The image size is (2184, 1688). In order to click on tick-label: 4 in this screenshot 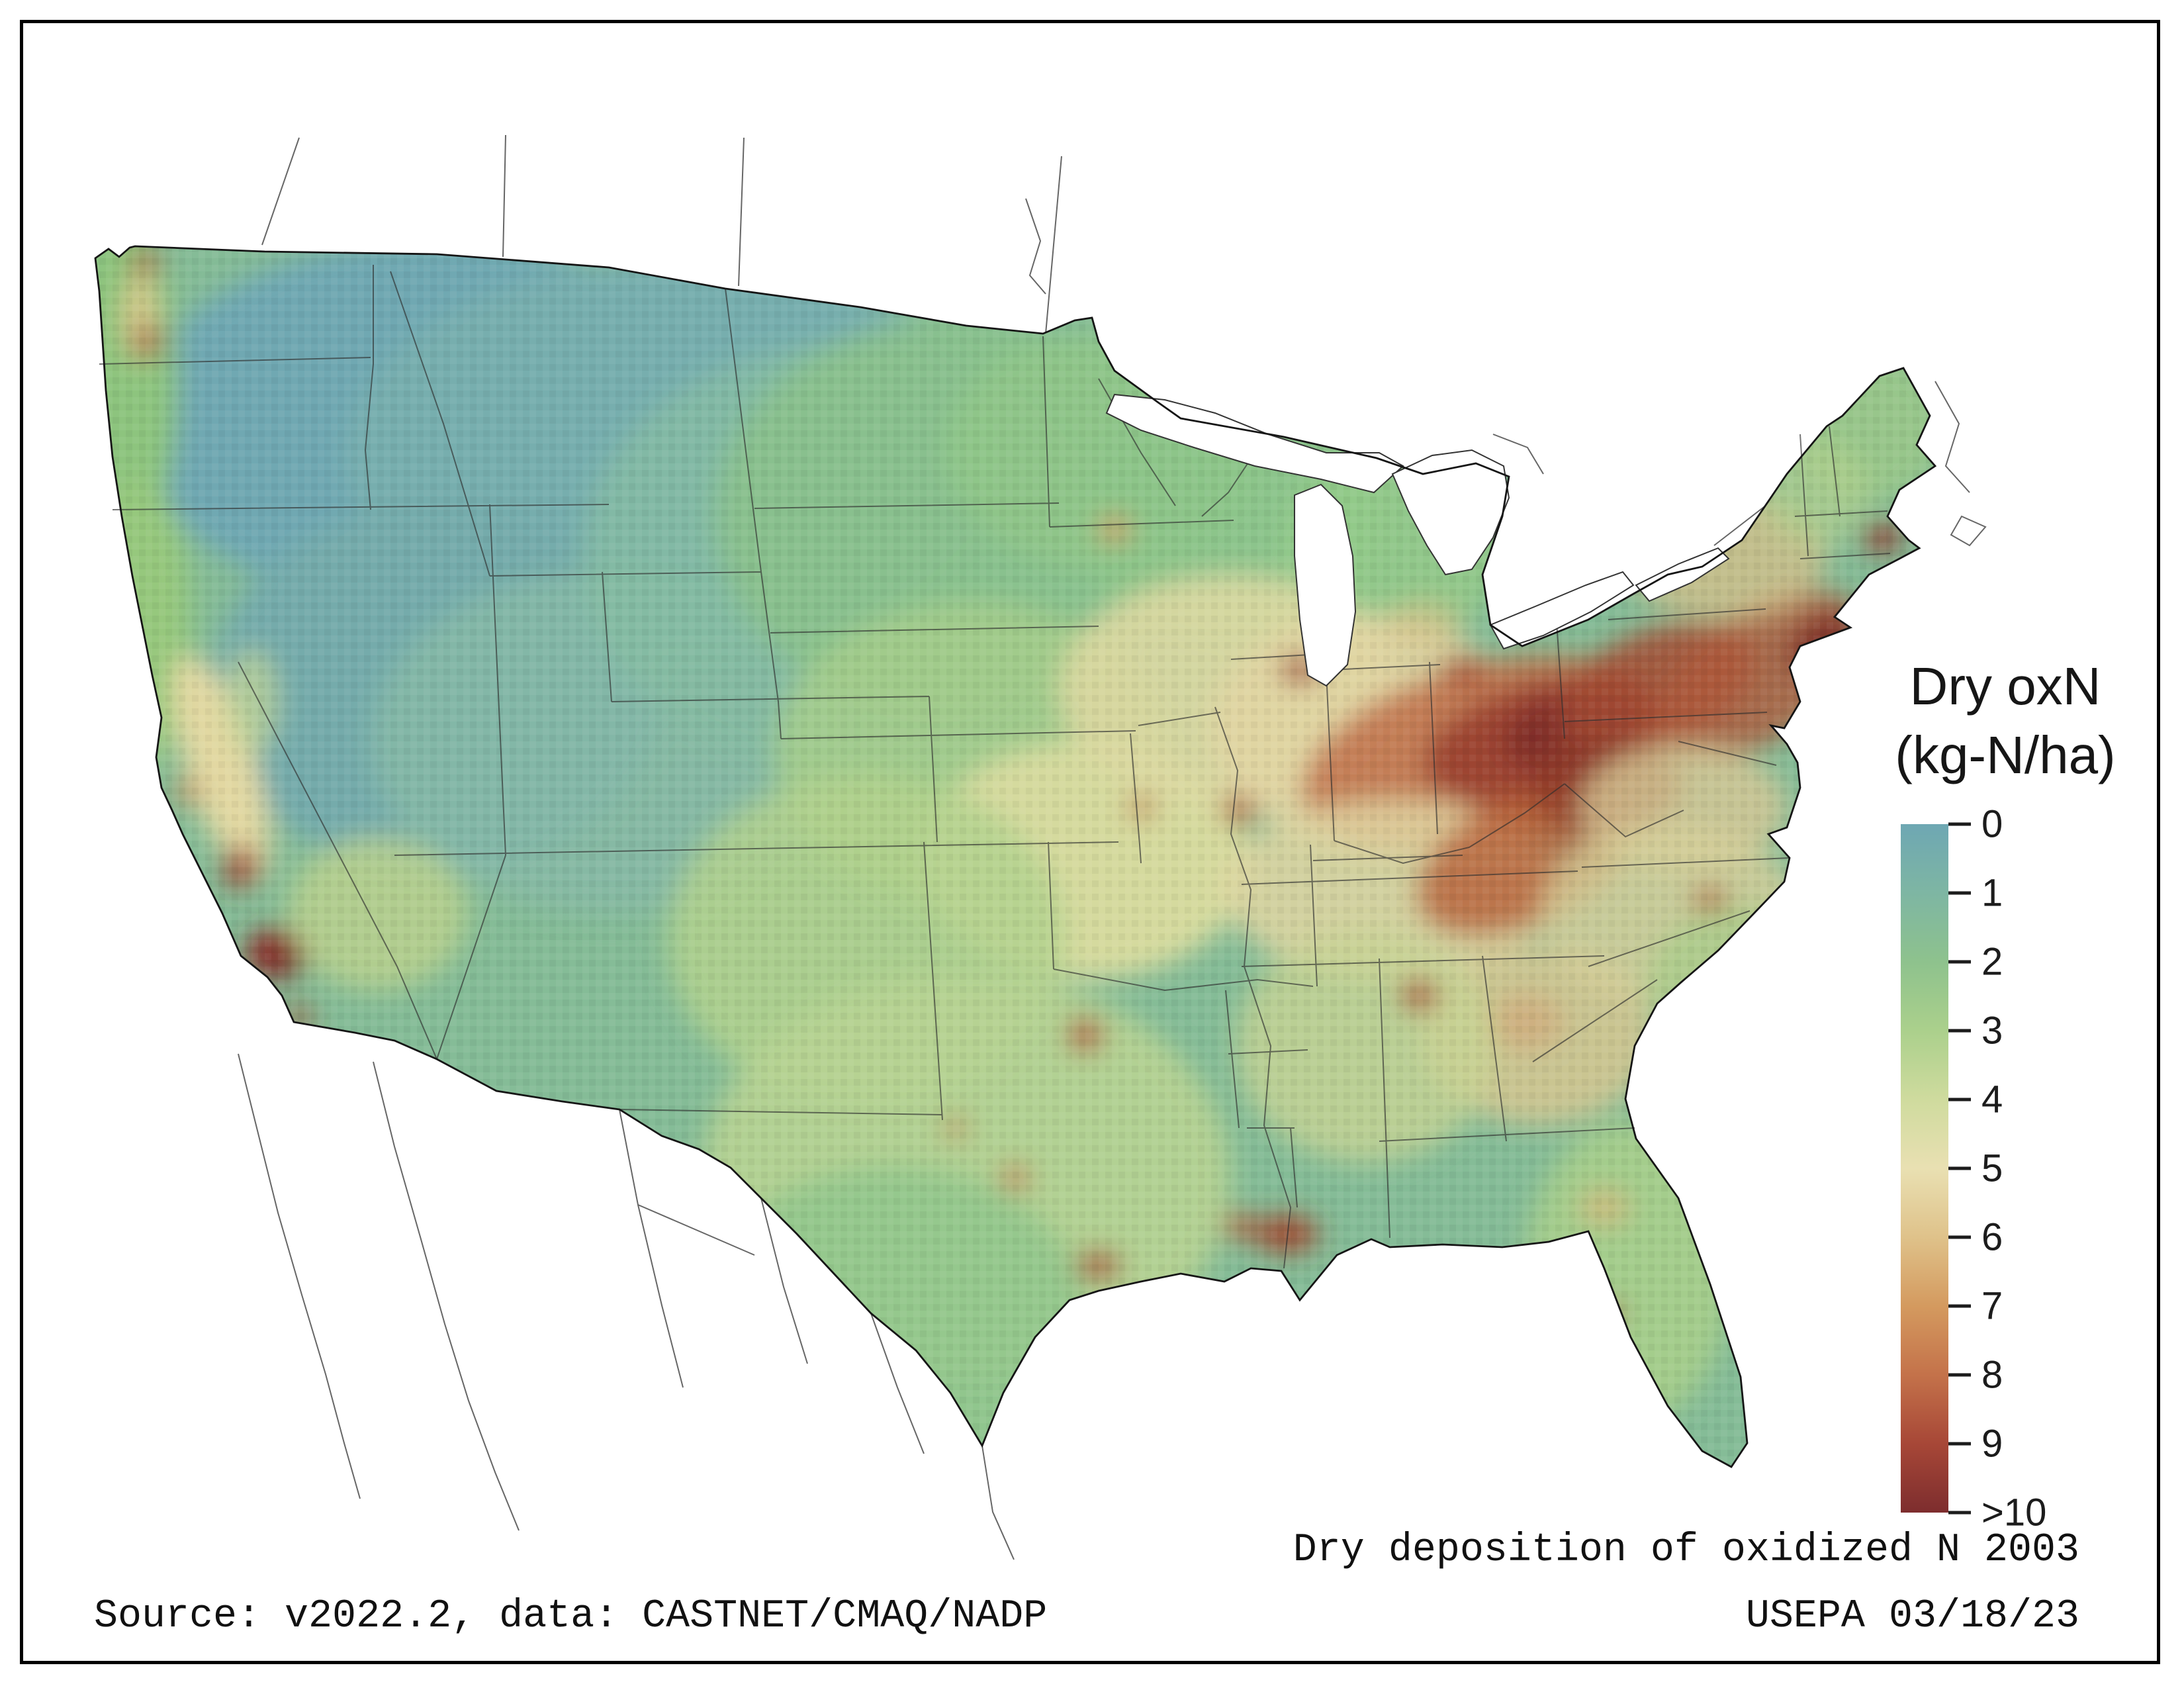, I will do `click(1992, 1099)`.